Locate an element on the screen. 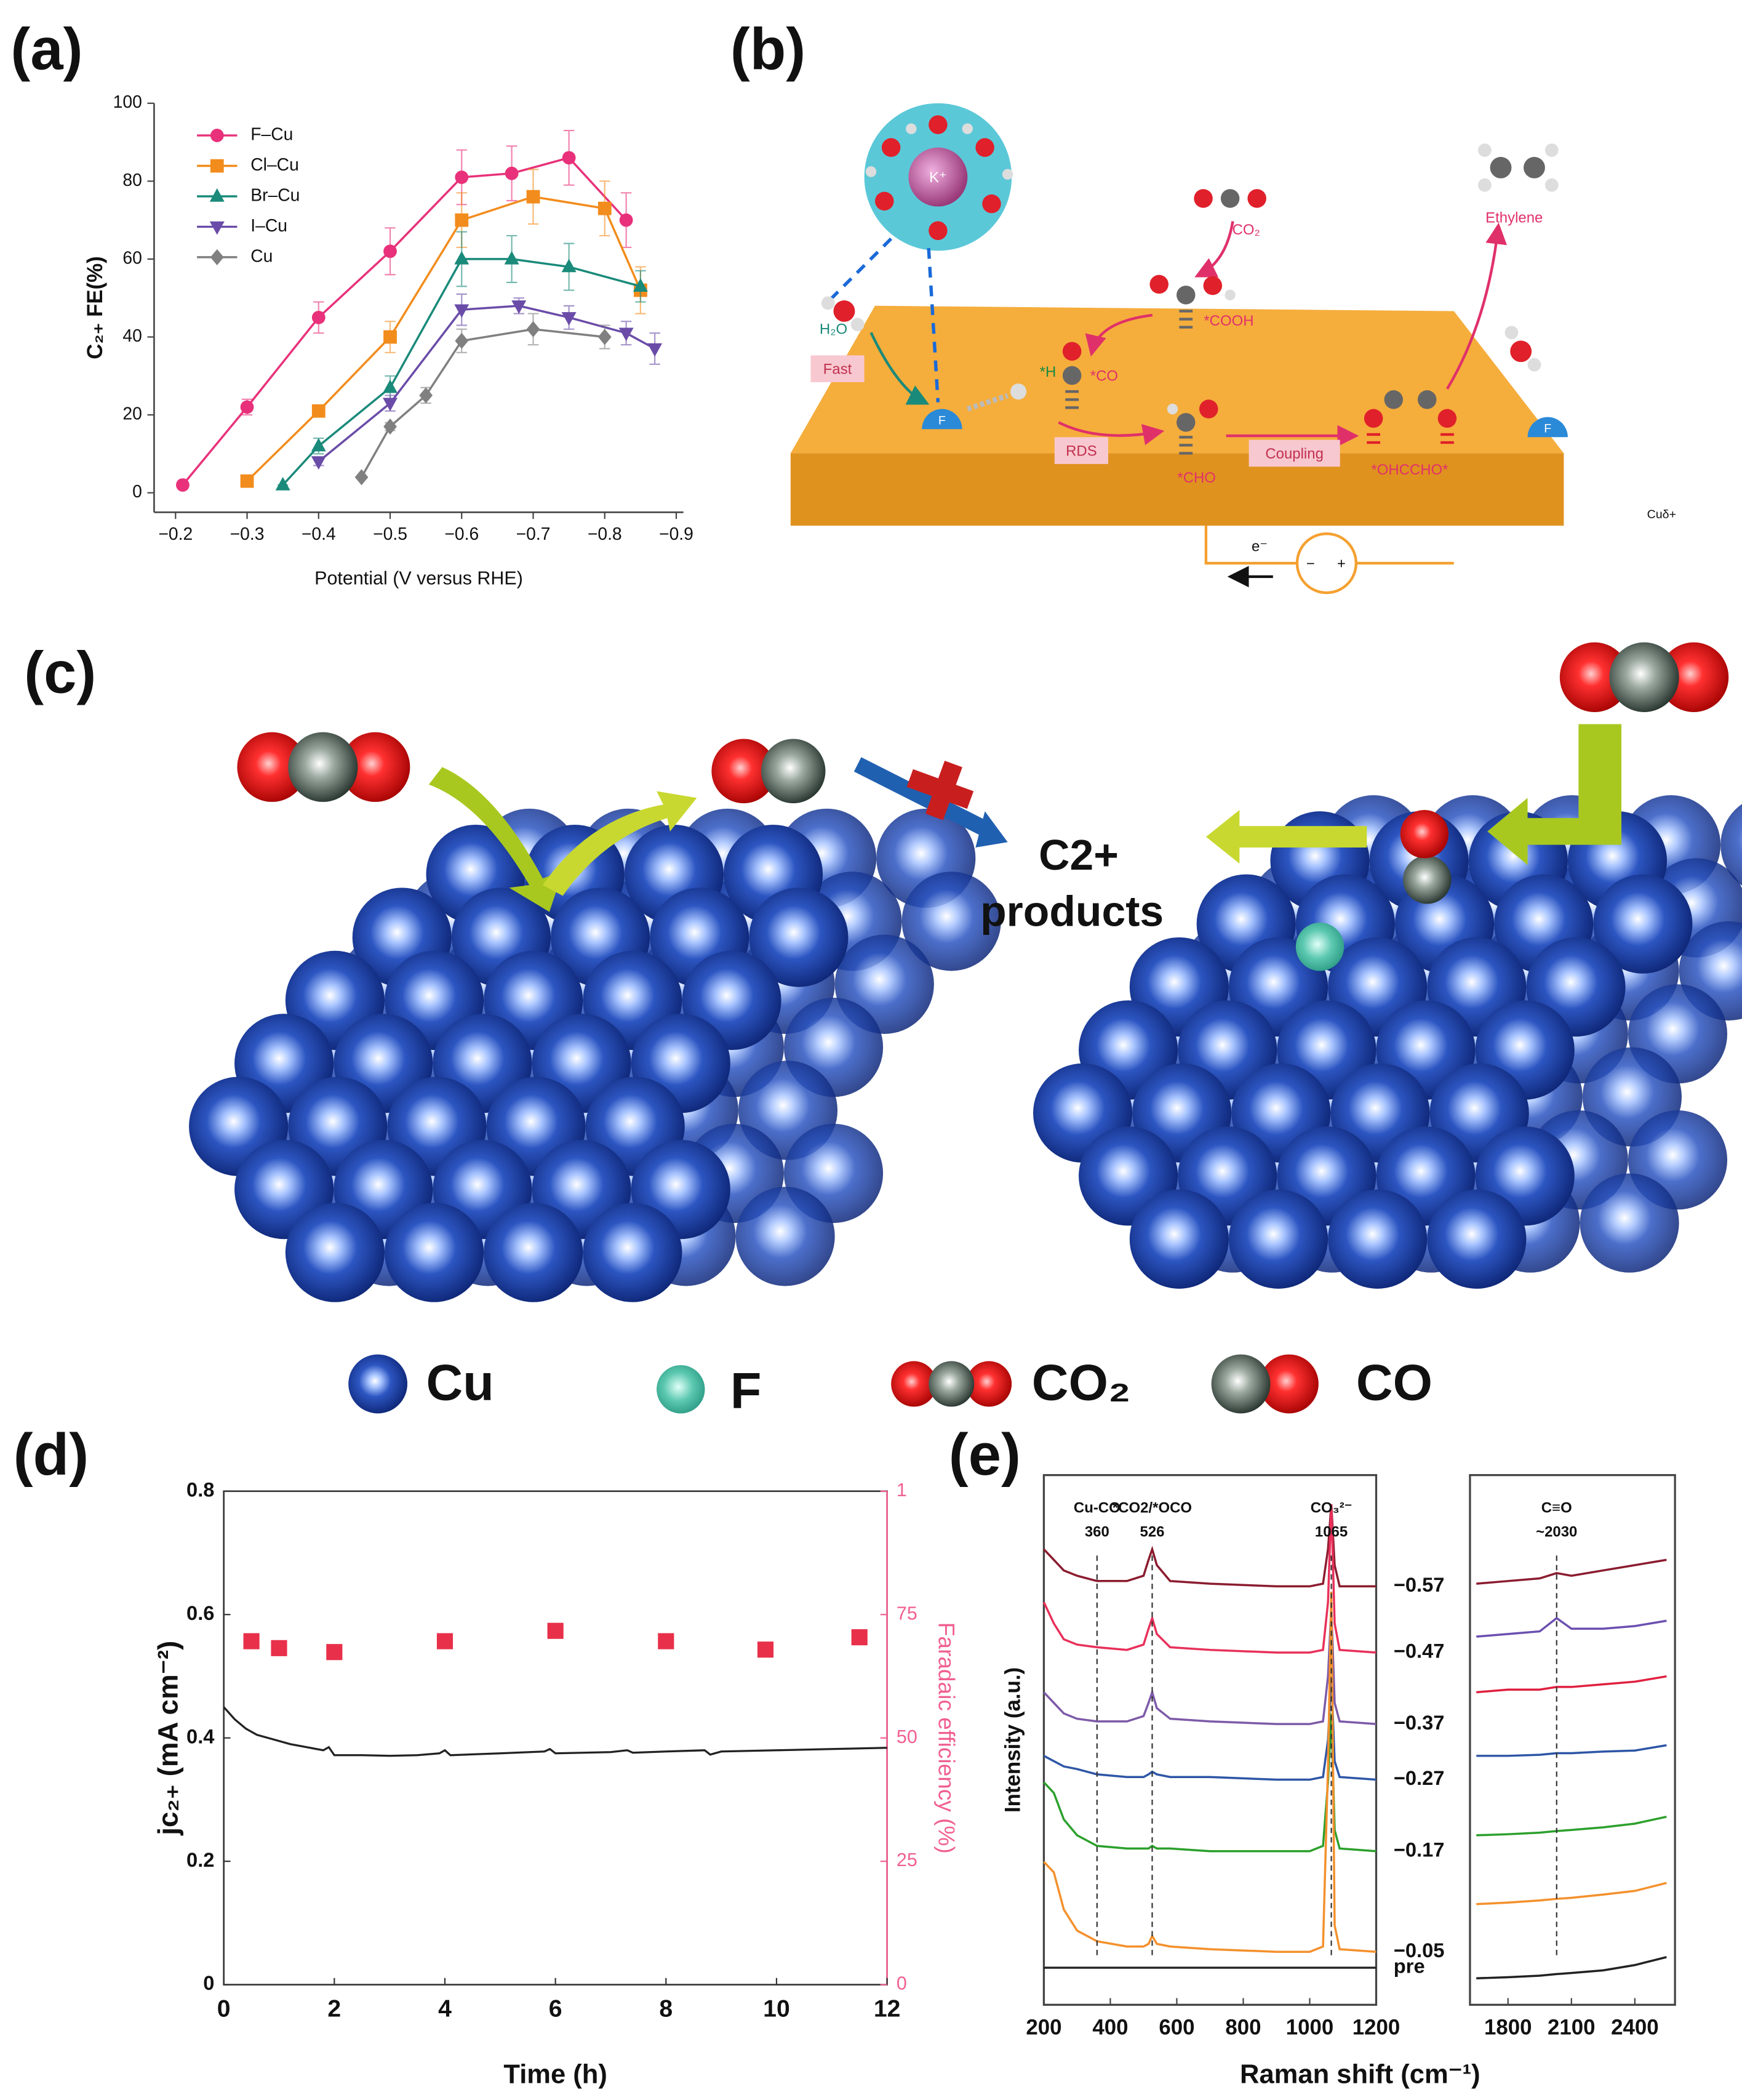  annotation-value: 1065 is located at coordinates (1331, 1533).